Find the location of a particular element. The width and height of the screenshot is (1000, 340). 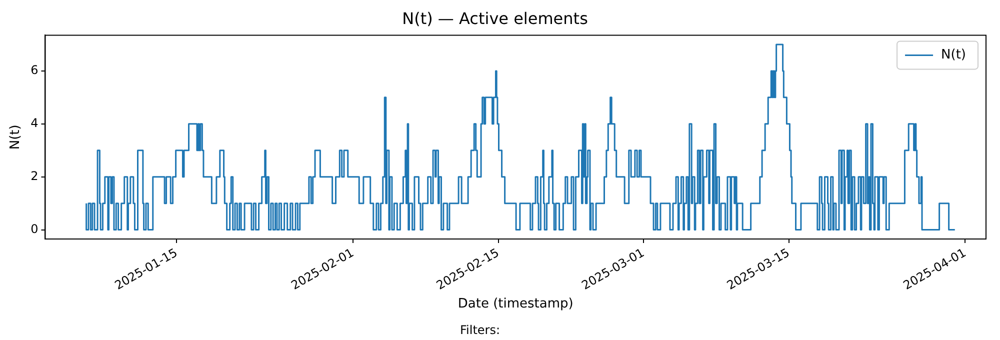

x-axis-title: Date (timestamp) is located at coordinates (516, 304).